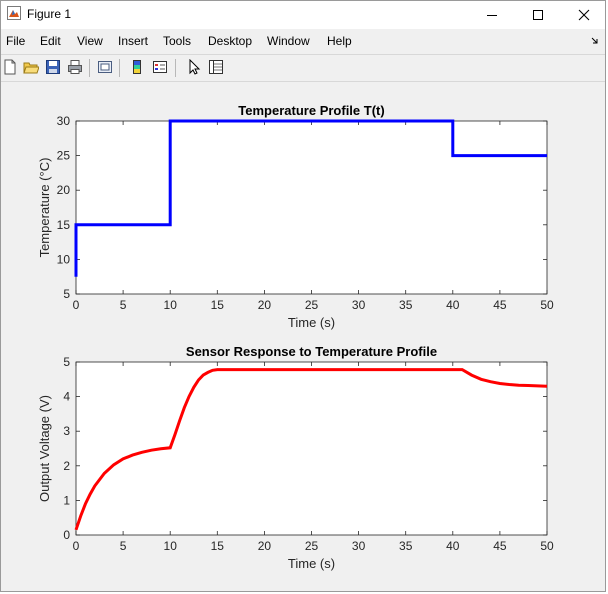 This screenshot has height=594, width=608. I want to click on y-tick-label: 2, so click(66, 466).